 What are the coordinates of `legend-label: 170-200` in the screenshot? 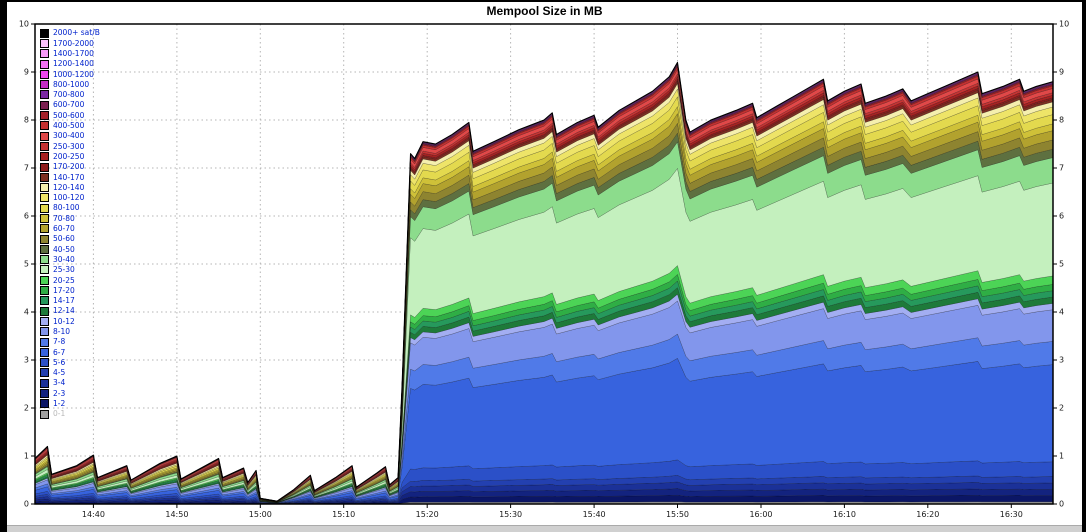 It's located at (69, 167).